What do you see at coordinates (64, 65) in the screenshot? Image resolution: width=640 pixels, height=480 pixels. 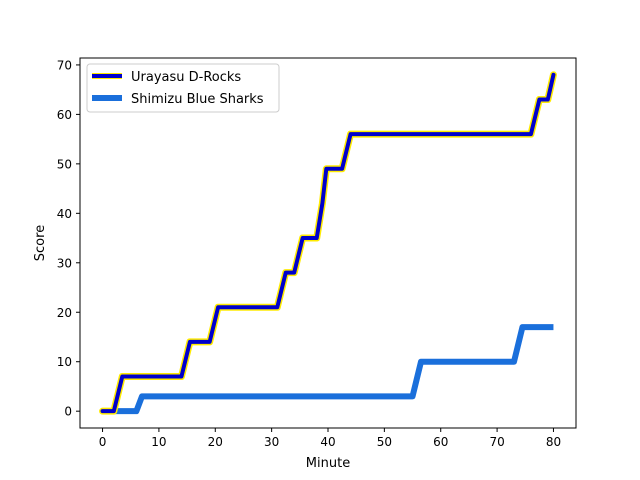 I see `y-tick-label-7: 70` at bounding box center [64, 65].